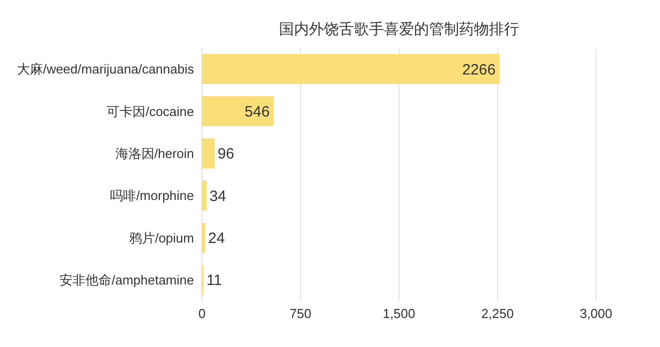 The image size is (660, 347). Describe the element at coordinates (226, 154) in the screenshot. I see `data-label: 96` at that location.